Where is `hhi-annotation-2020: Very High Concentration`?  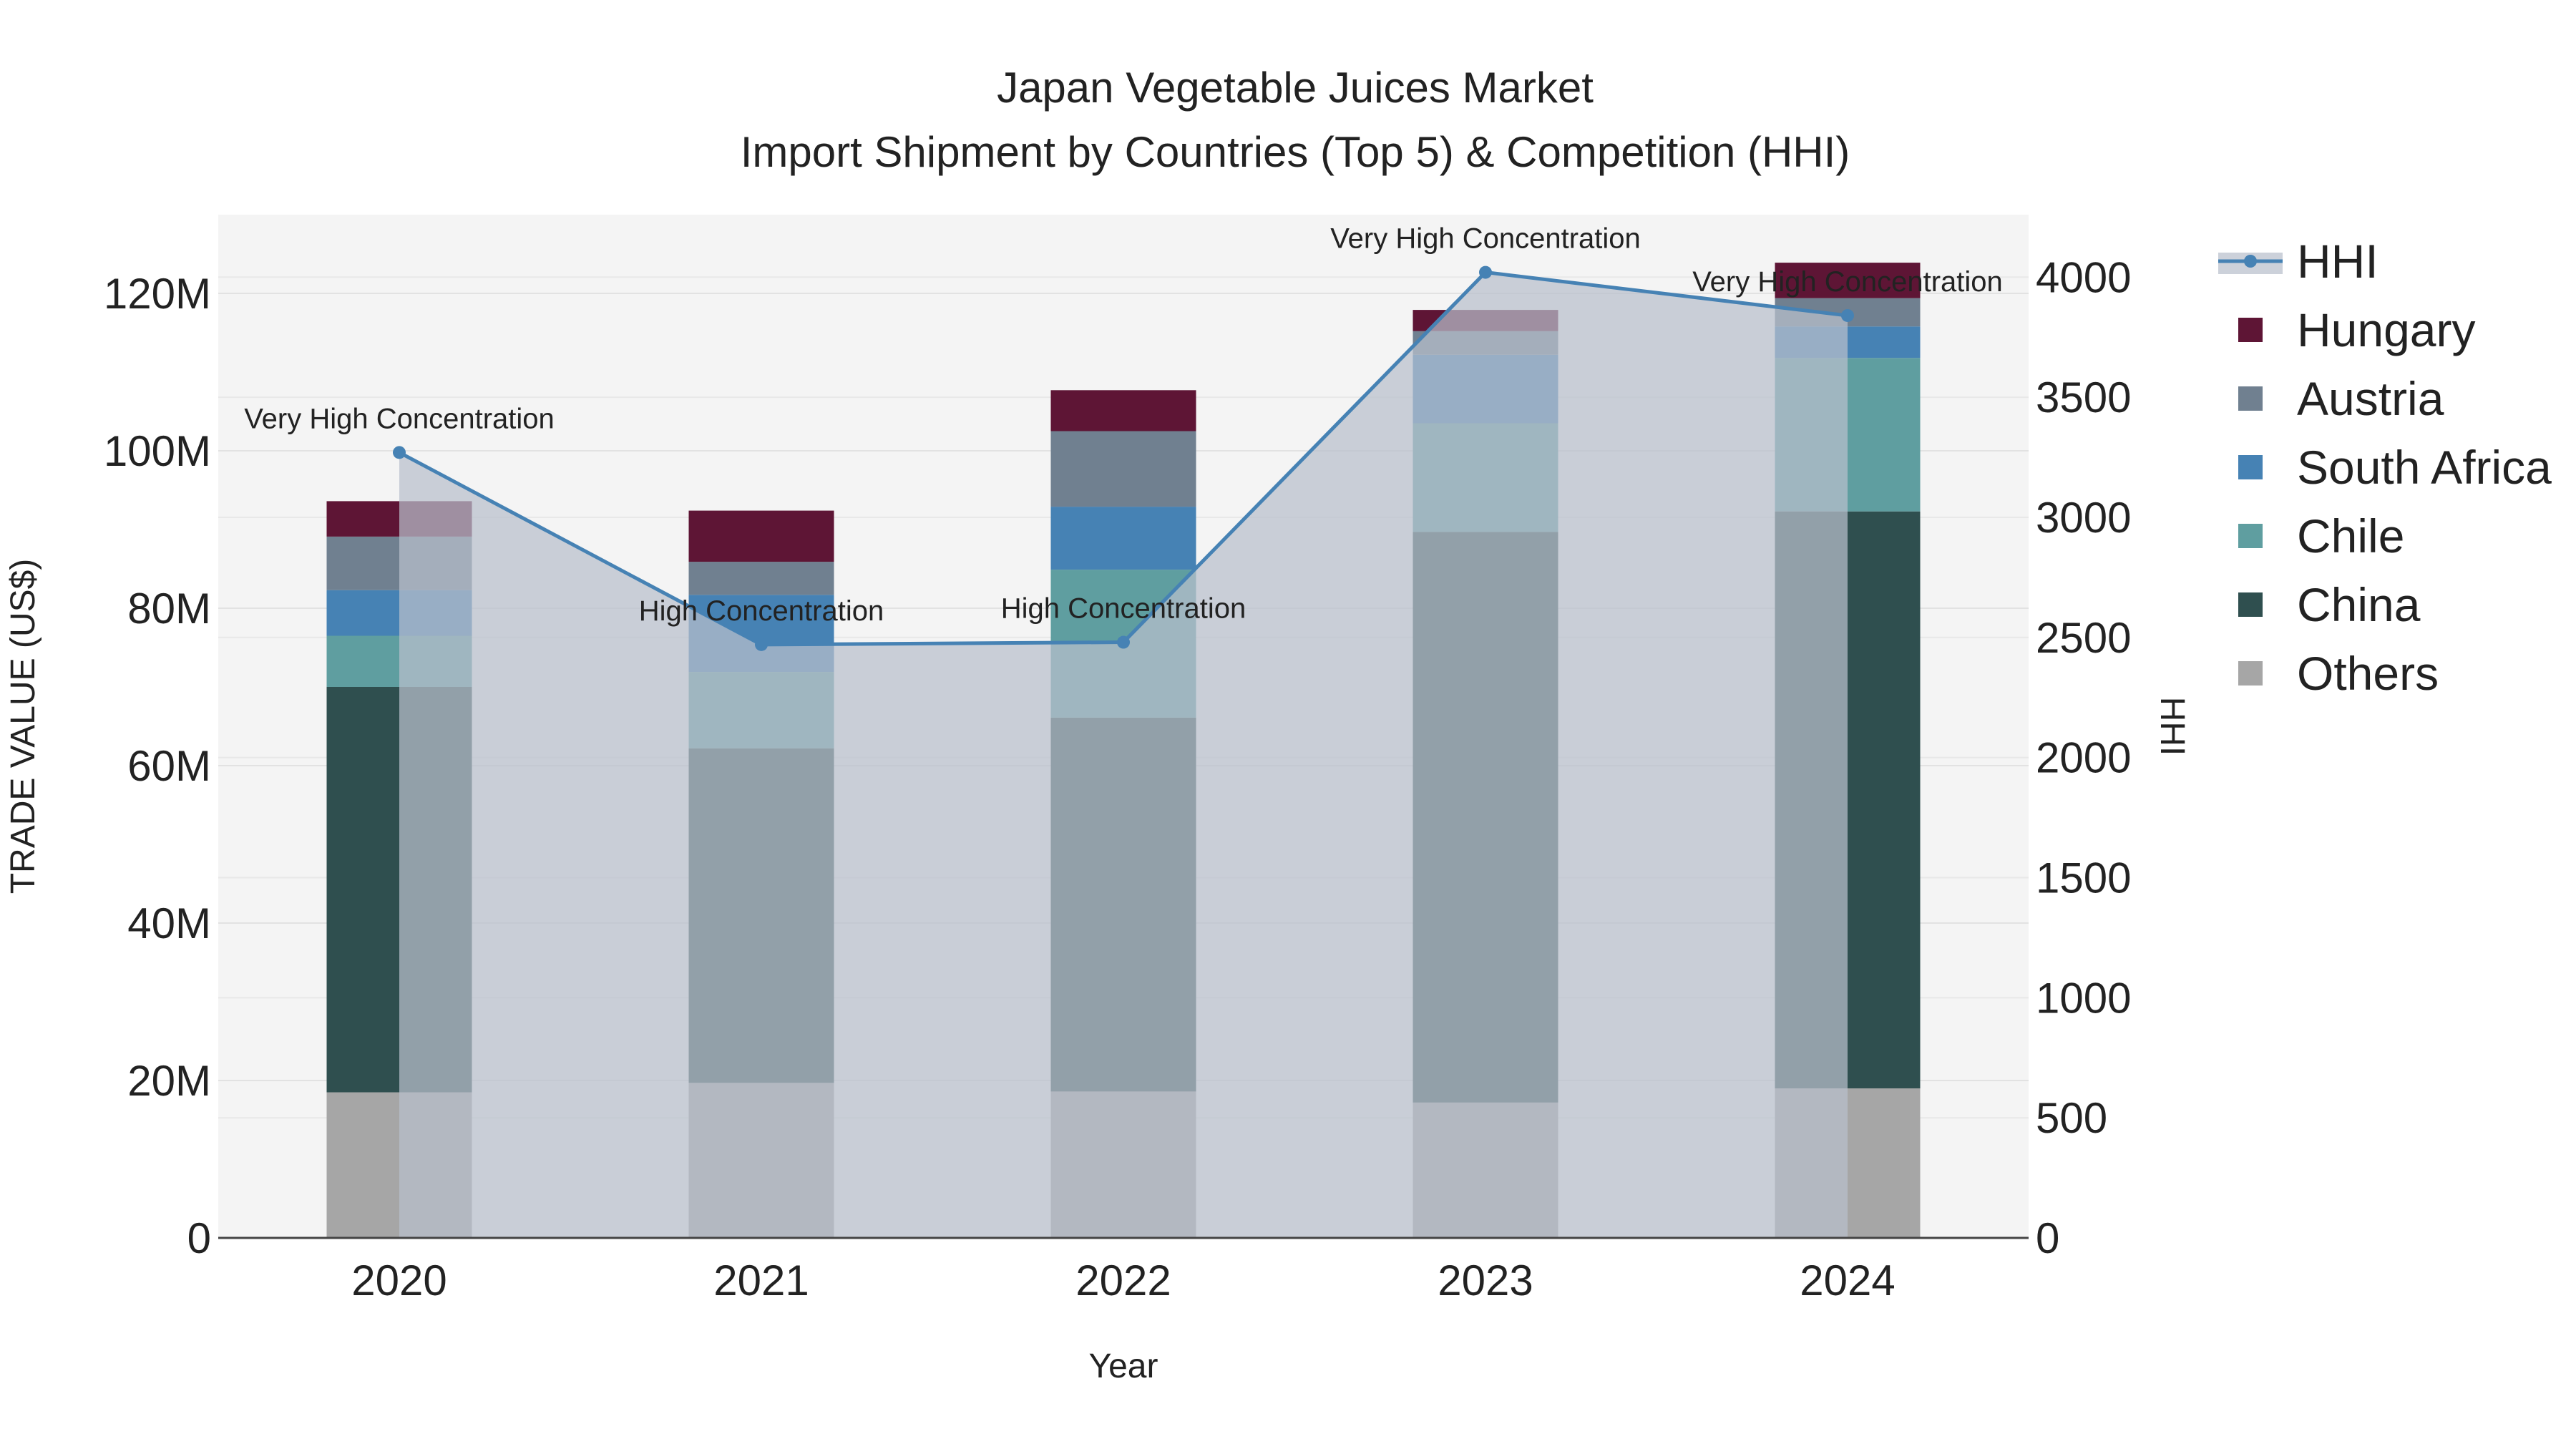 hhi-annotation-2020: Very High Concentration is located at coordinates (399, 418).